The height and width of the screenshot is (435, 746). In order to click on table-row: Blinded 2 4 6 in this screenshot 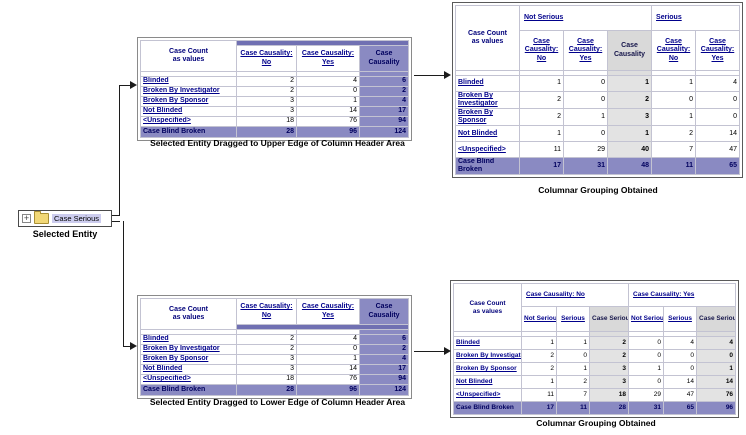, I will do `click(275, 81)`.